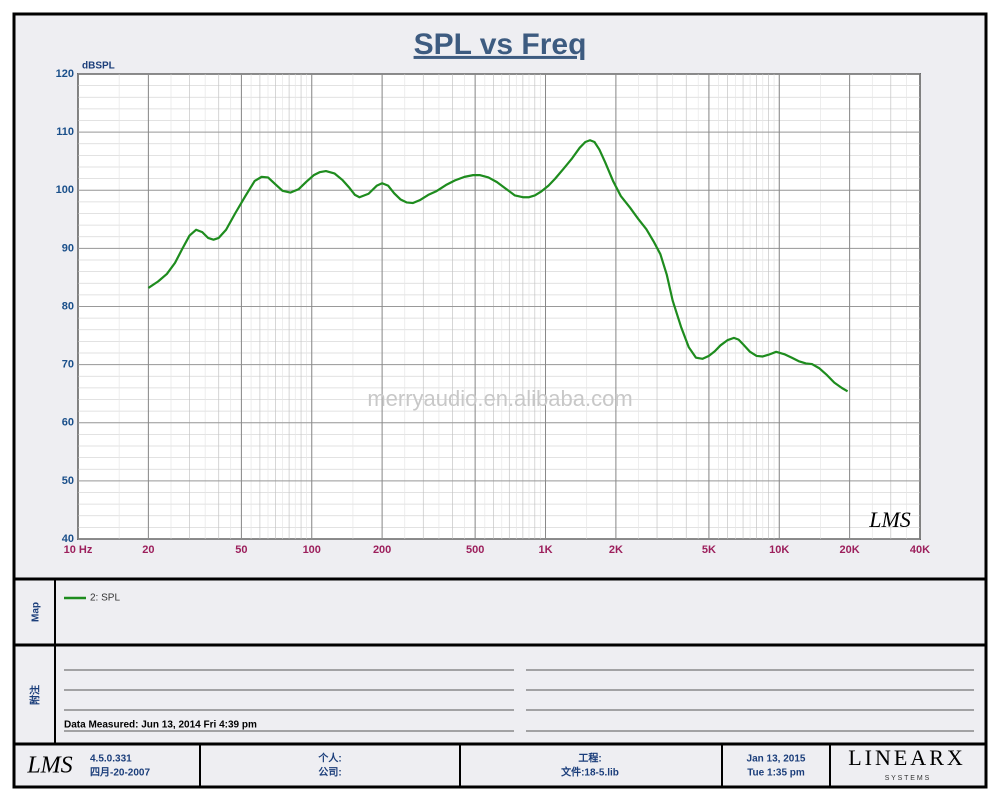 Image resolution: width=1000 pixels, height=805 pixels. I want to click on map-label: Map, so click(36, 612).